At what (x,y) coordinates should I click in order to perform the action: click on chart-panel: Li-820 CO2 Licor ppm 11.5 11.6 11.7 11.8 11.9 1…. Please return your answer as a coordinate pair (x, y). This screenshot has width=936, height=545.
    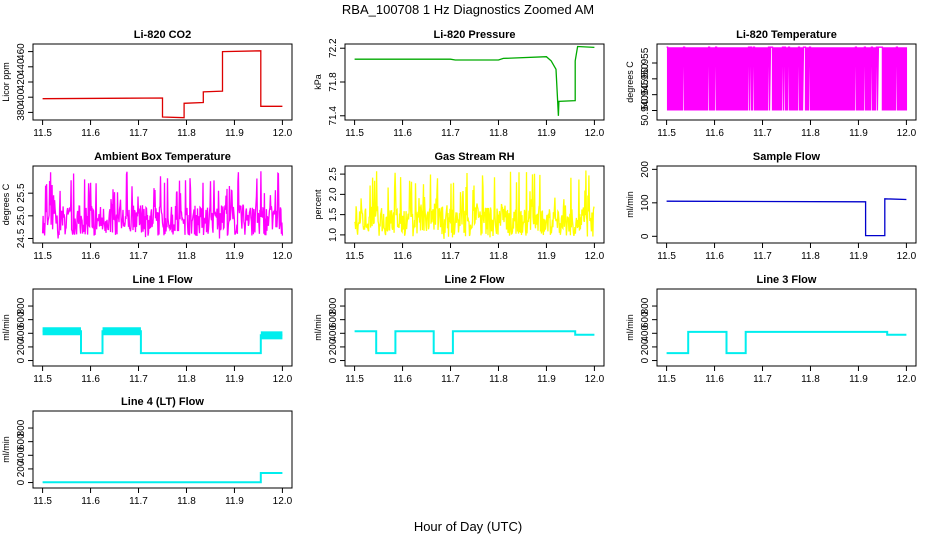
    Looking at the image, I should click on (147, 84).